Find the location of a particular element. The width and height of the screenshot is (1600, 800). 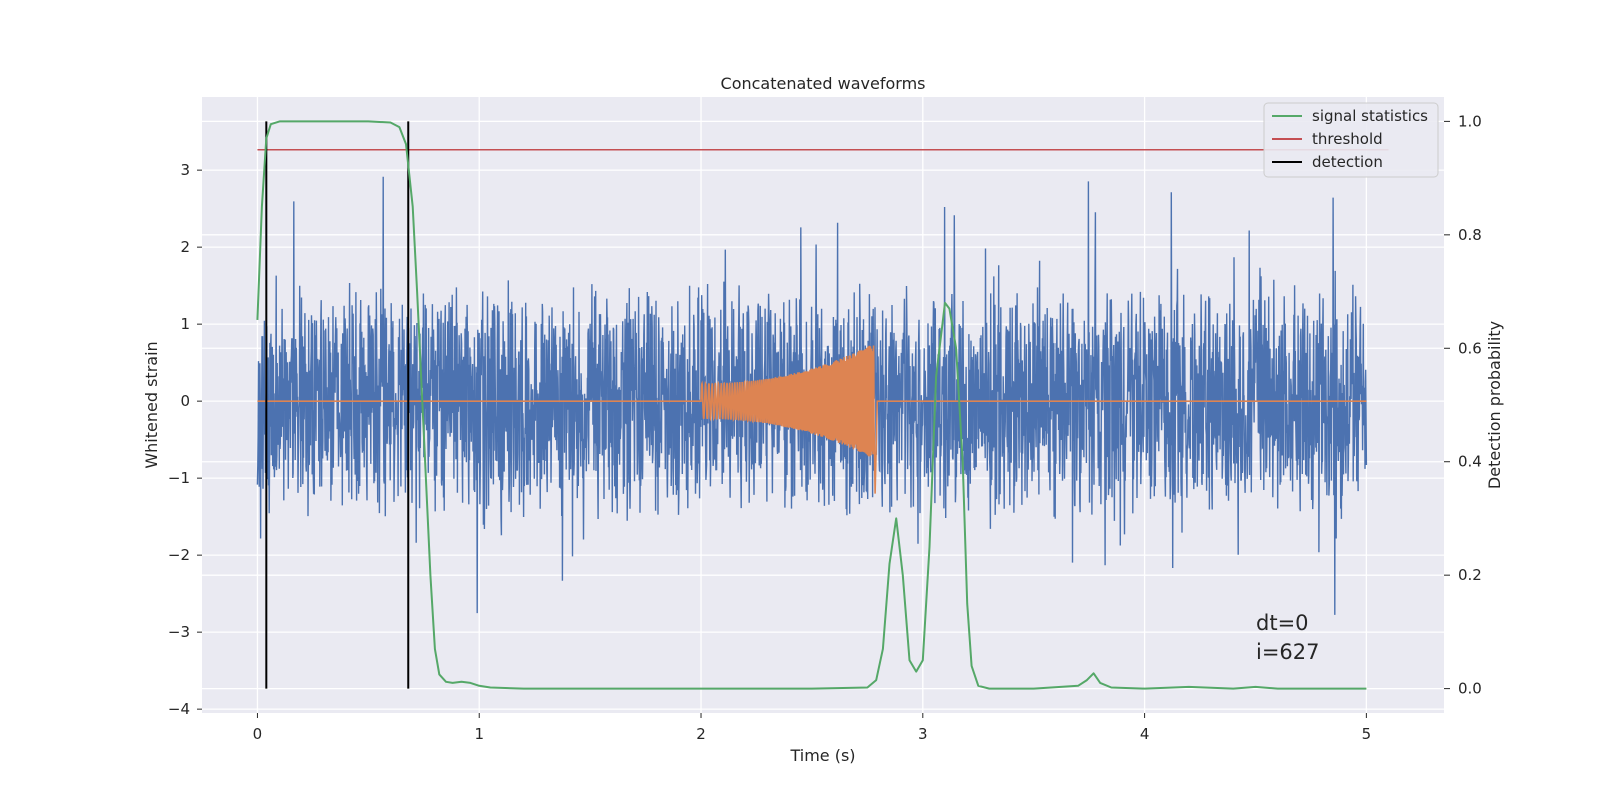

y-tick-label: −3 is located at coordinates (179, 632).